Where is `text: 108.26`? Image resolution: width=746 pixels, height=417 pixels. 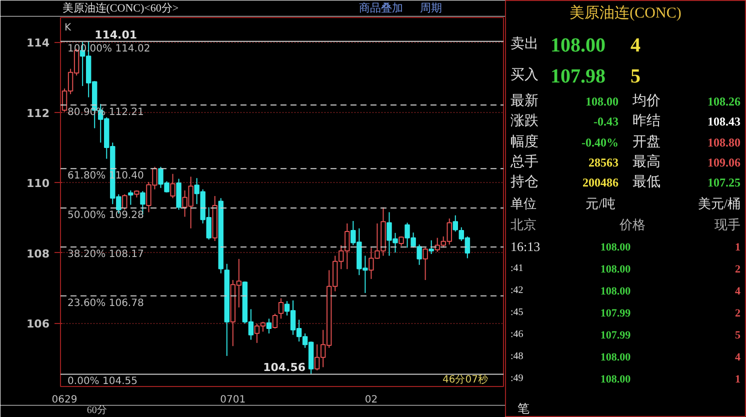 text: 108.26 is located at coordinates (724, 101).